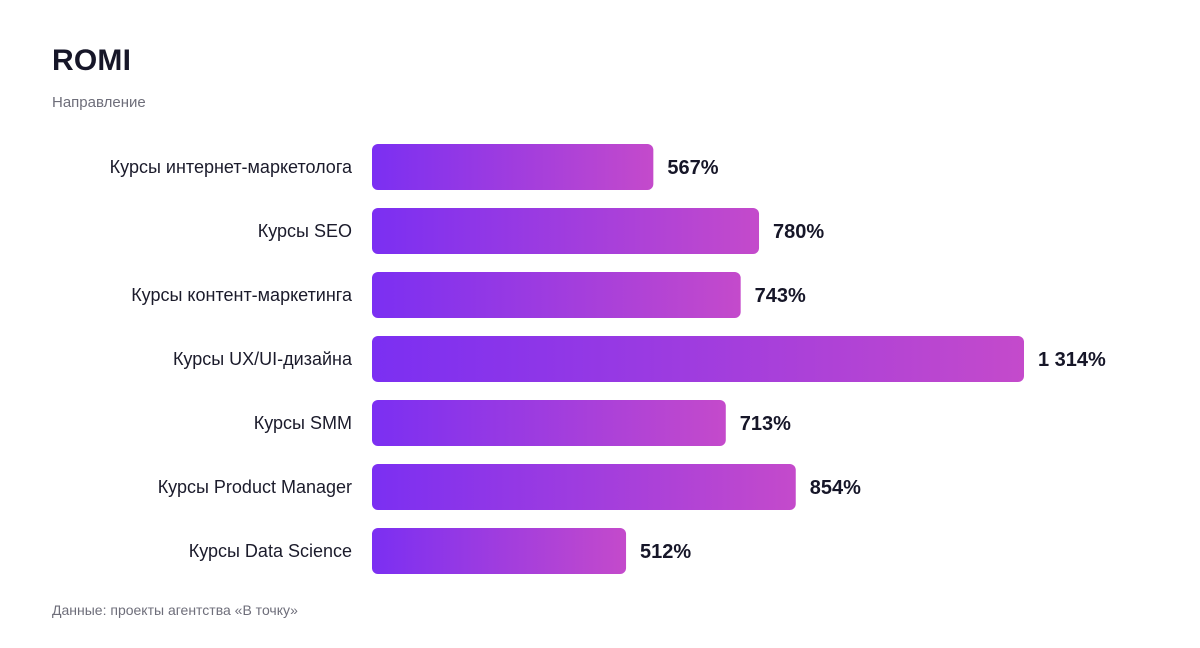  Describe the element at coordinates (765, 424) in the screenshot. I see `value-label: 713%` at that location.